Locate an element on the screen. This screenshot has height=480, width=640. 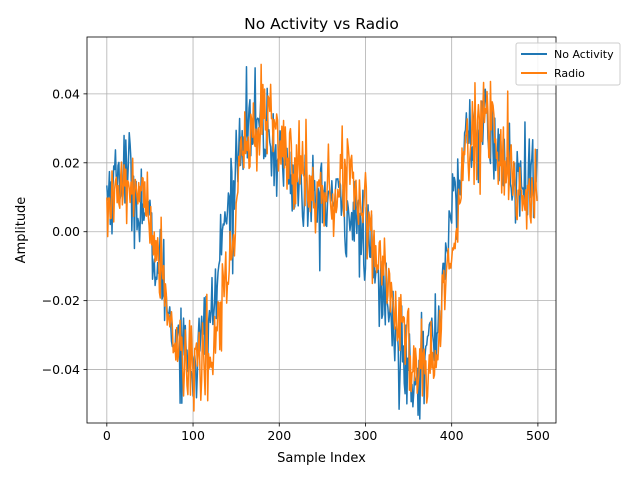
x-tick-label: 0 is located at coordinates (107, 435).